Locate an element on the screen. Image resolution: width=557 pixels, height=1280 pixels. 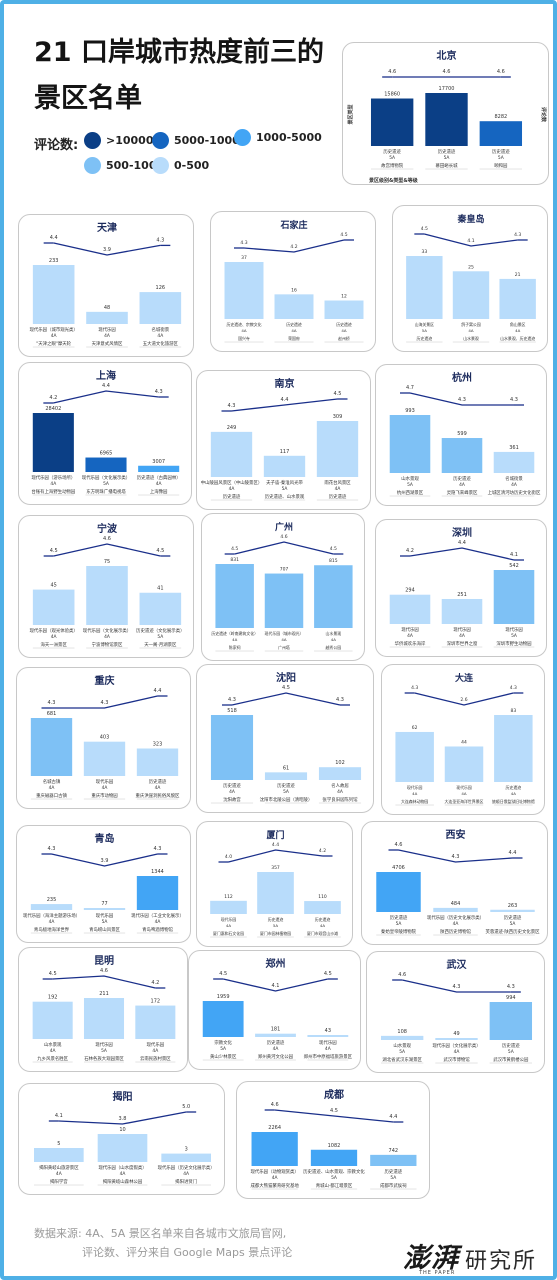
chart-title: 杭州 is located at coordinates (462, 377).